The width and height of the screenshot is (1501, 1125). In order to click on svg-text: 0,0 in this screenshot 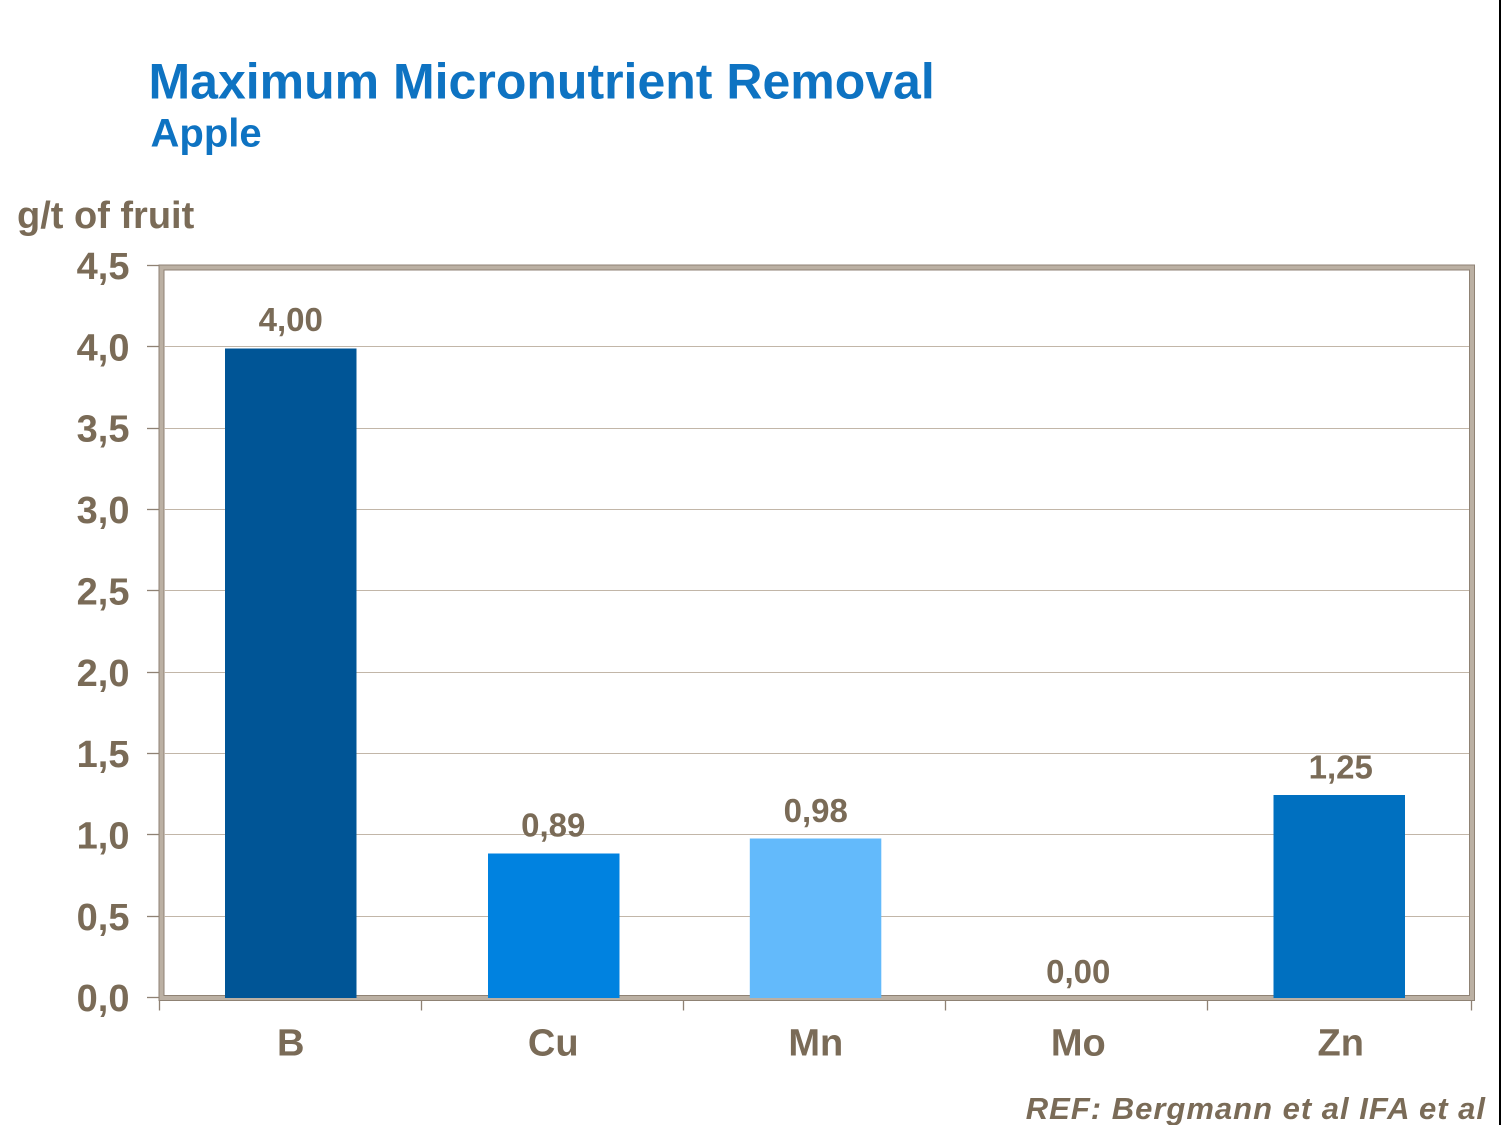, I will do `click(103, 999)`.